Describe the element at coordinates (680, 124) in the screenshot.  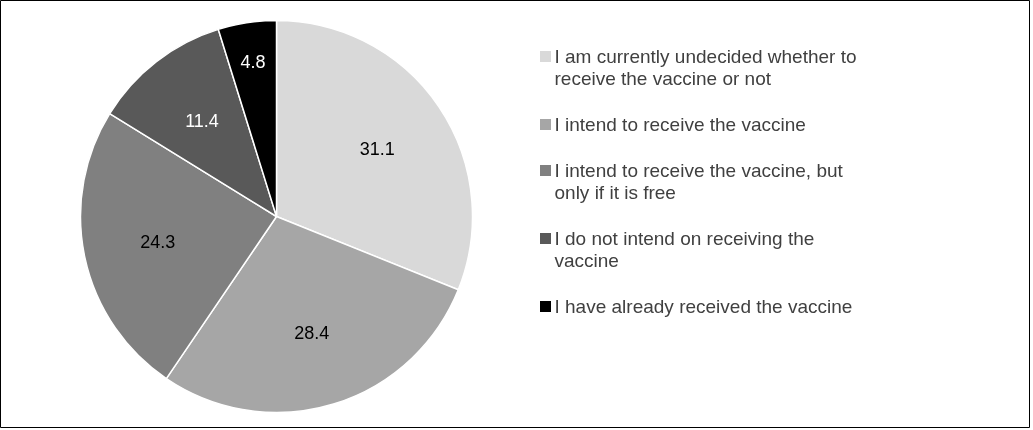
I see `legend-label: I intend to receive the vaccine` at that location.